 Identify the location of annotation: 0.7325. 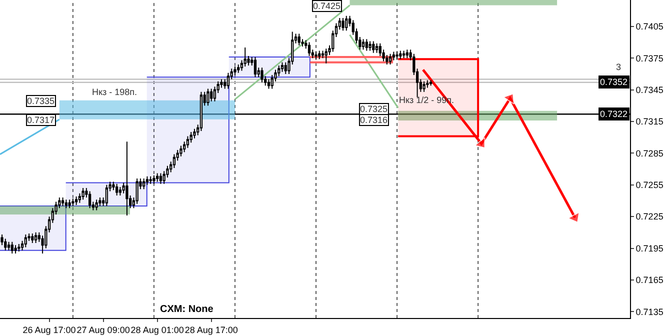
(374, 109).